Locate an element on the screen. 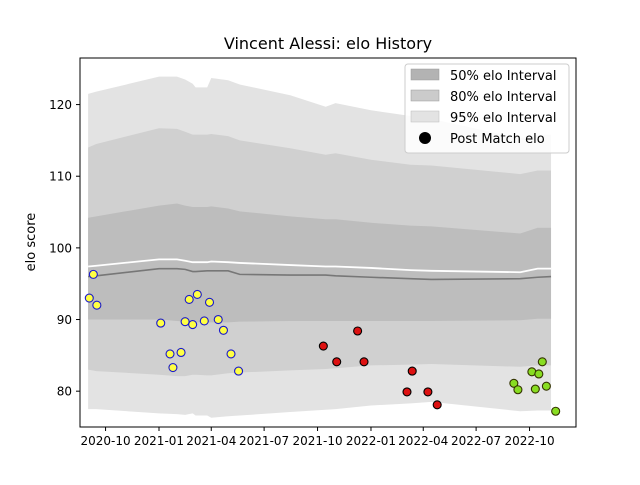  x-tick-label-6: 2022-01 is located at coordinates (371, 441).